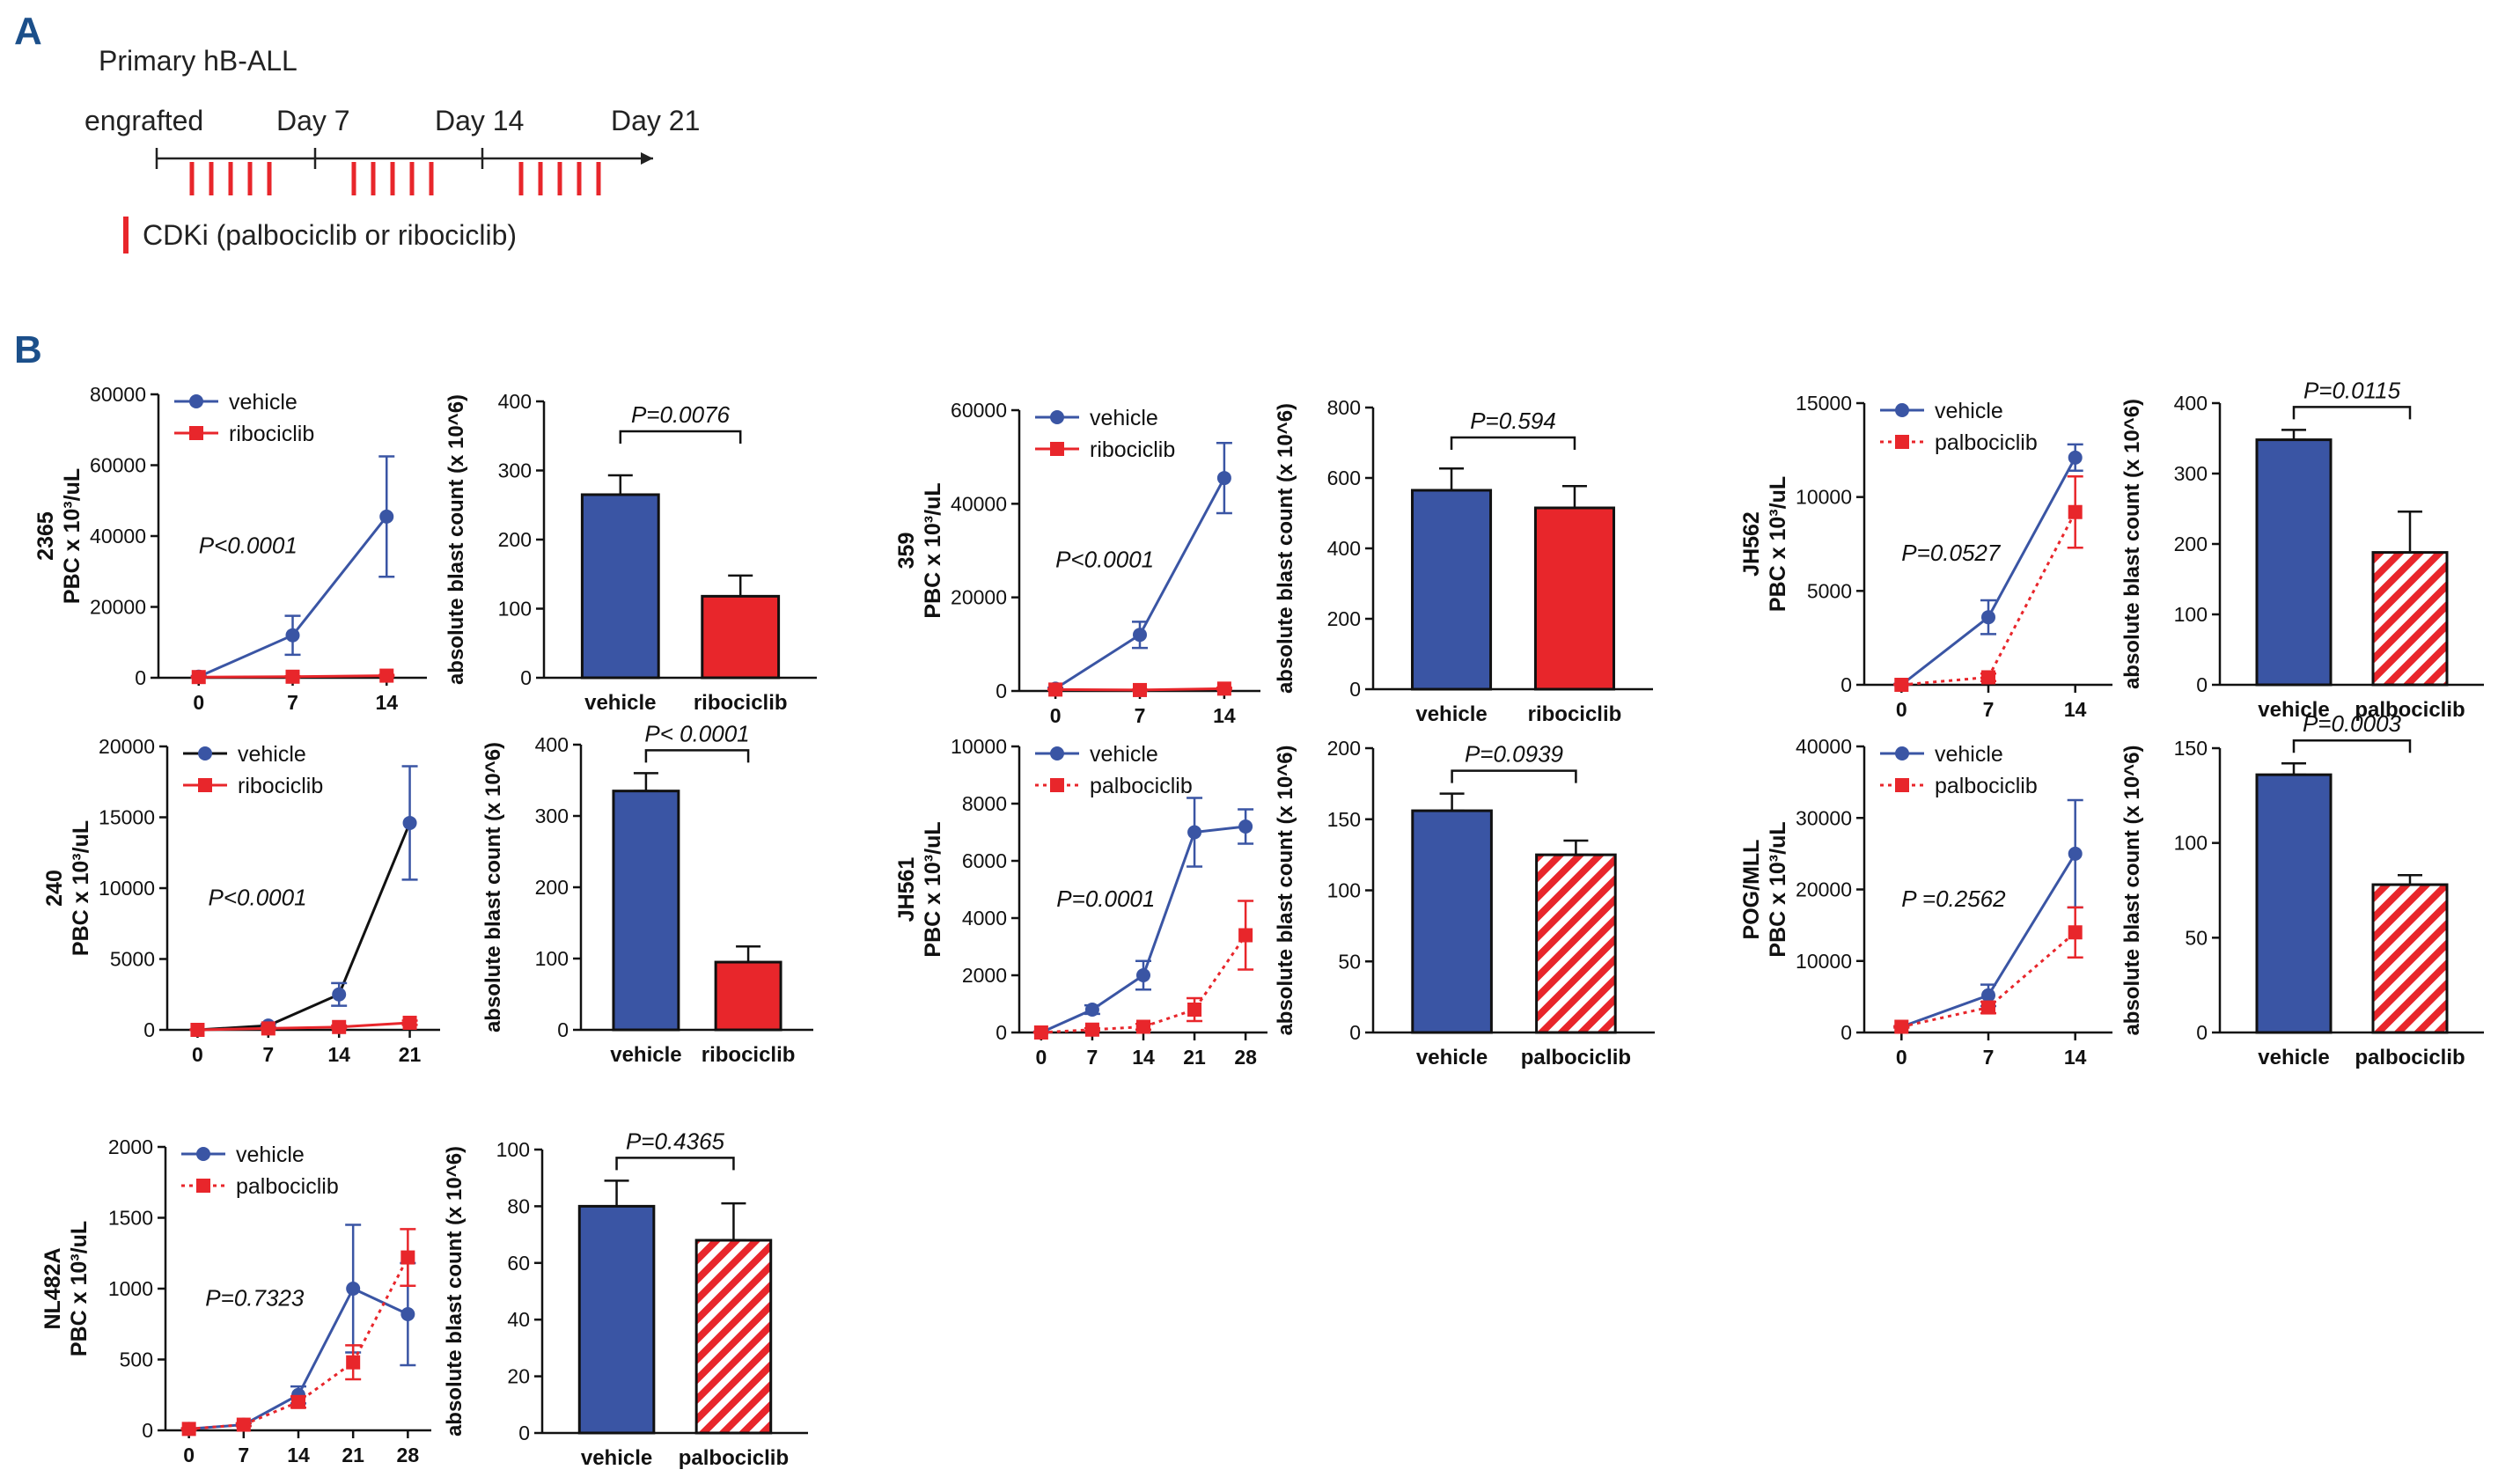 Image resolution: width=2520 pixels, height=1477 pixels. Describe the element at coordinates (733, 1336) in the screenshot. I see `nl482a-bar-bar-palbociclib` at that location.